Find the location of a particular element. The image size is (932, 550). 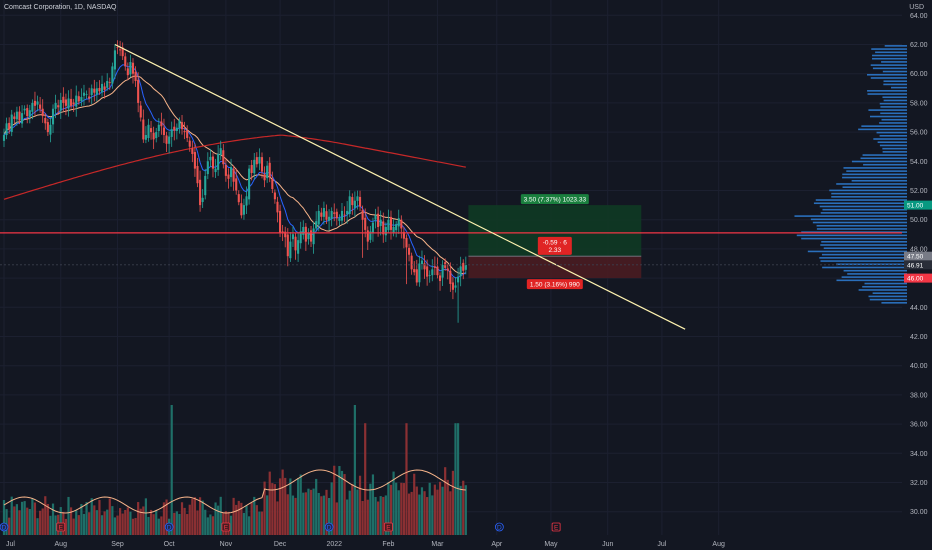

currency-label: USD is located at coordinates (916, 7).